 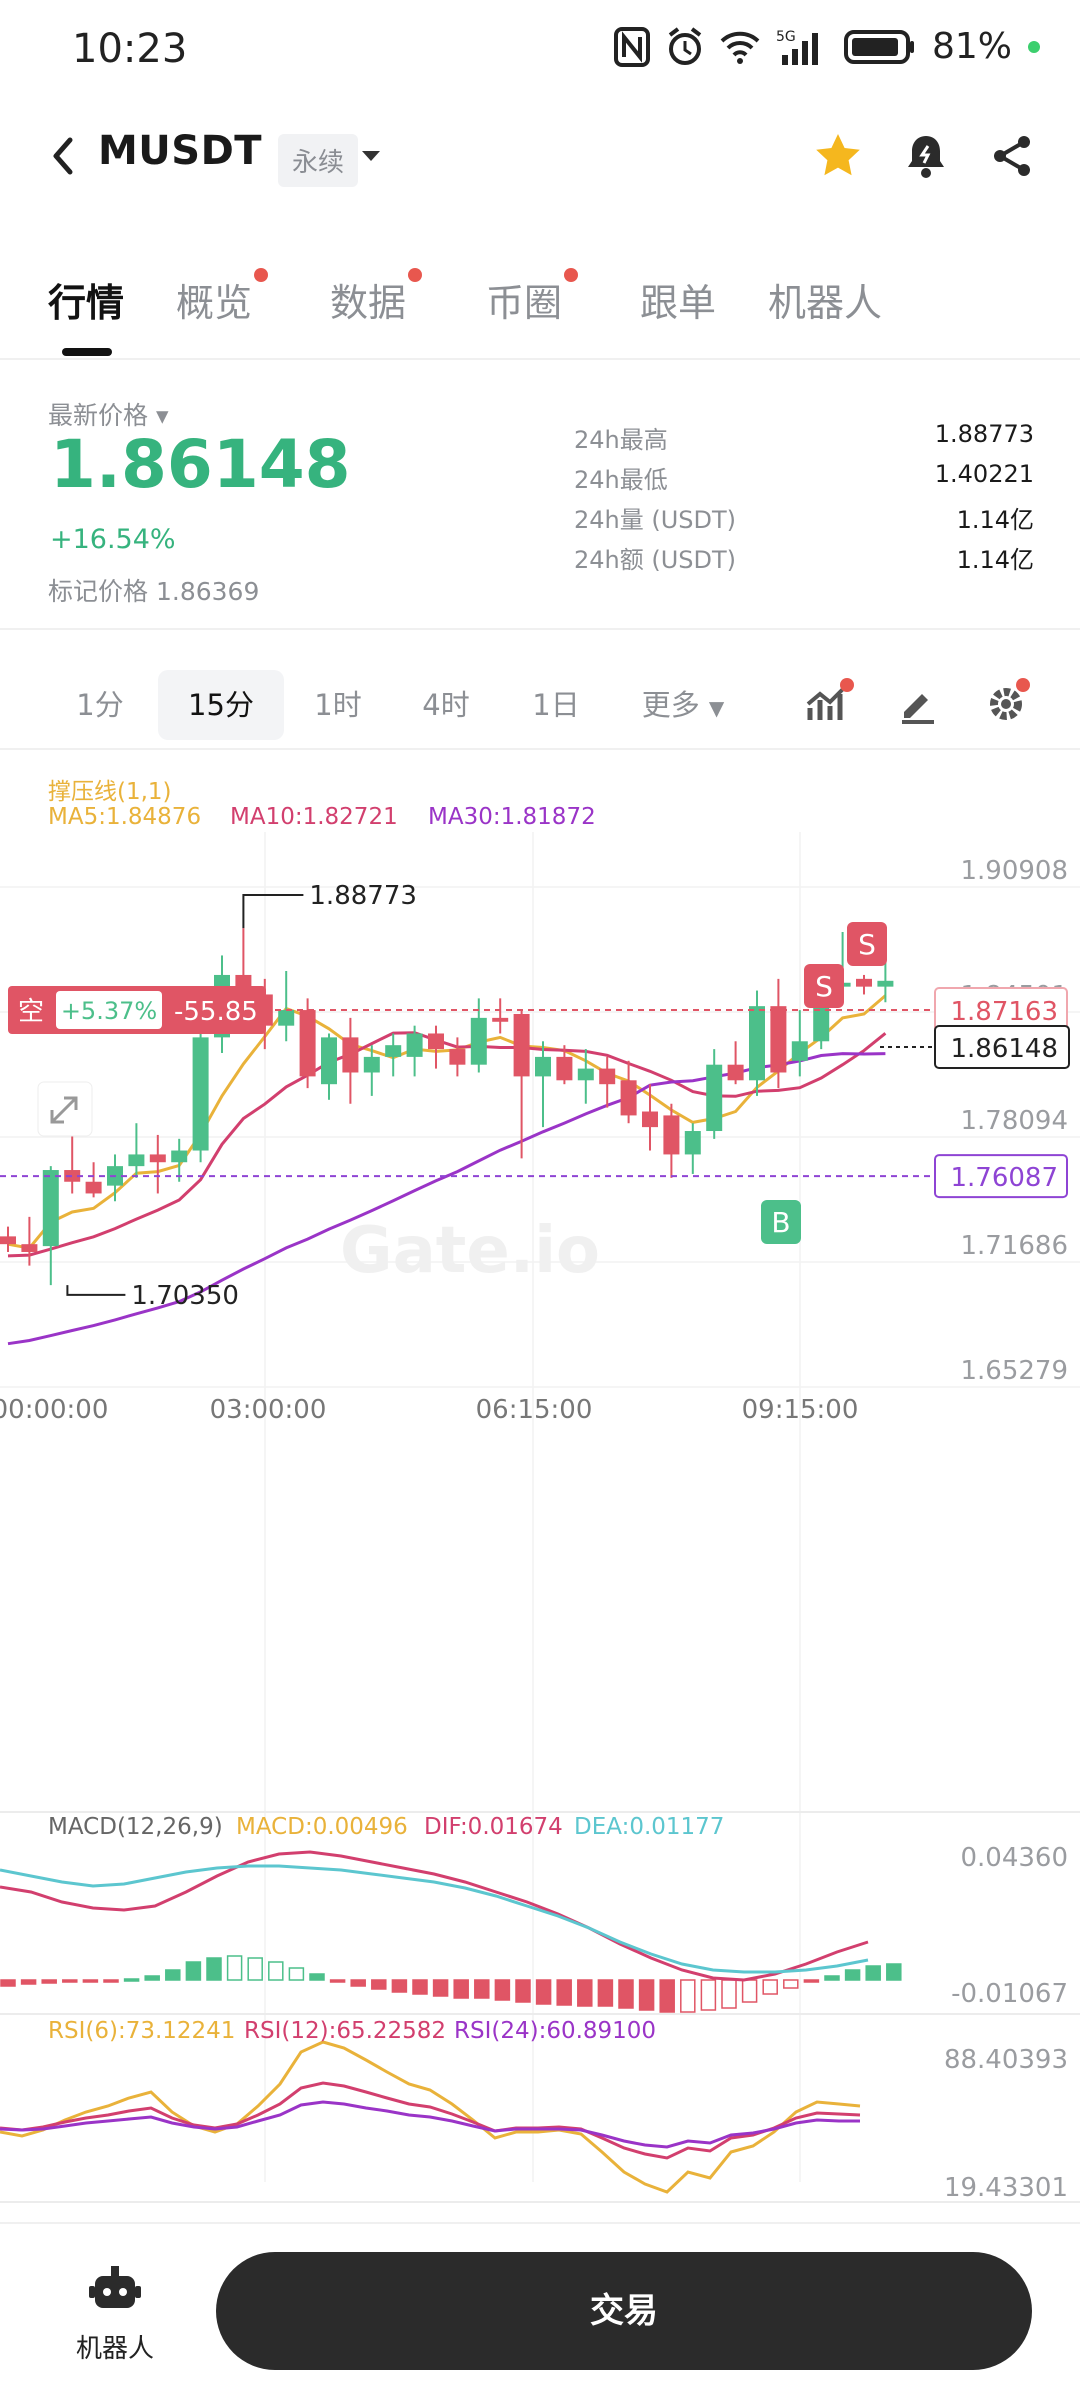 I want to click on alarm-icon, so click(x=685, y=46).